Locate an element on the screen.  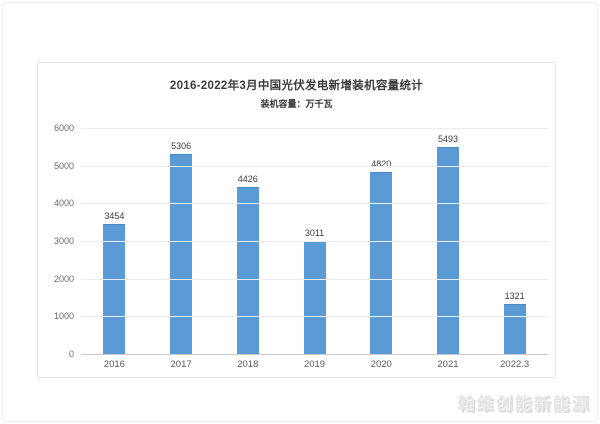
y-tick-label: 5000 is located at coordinates (63, 165).